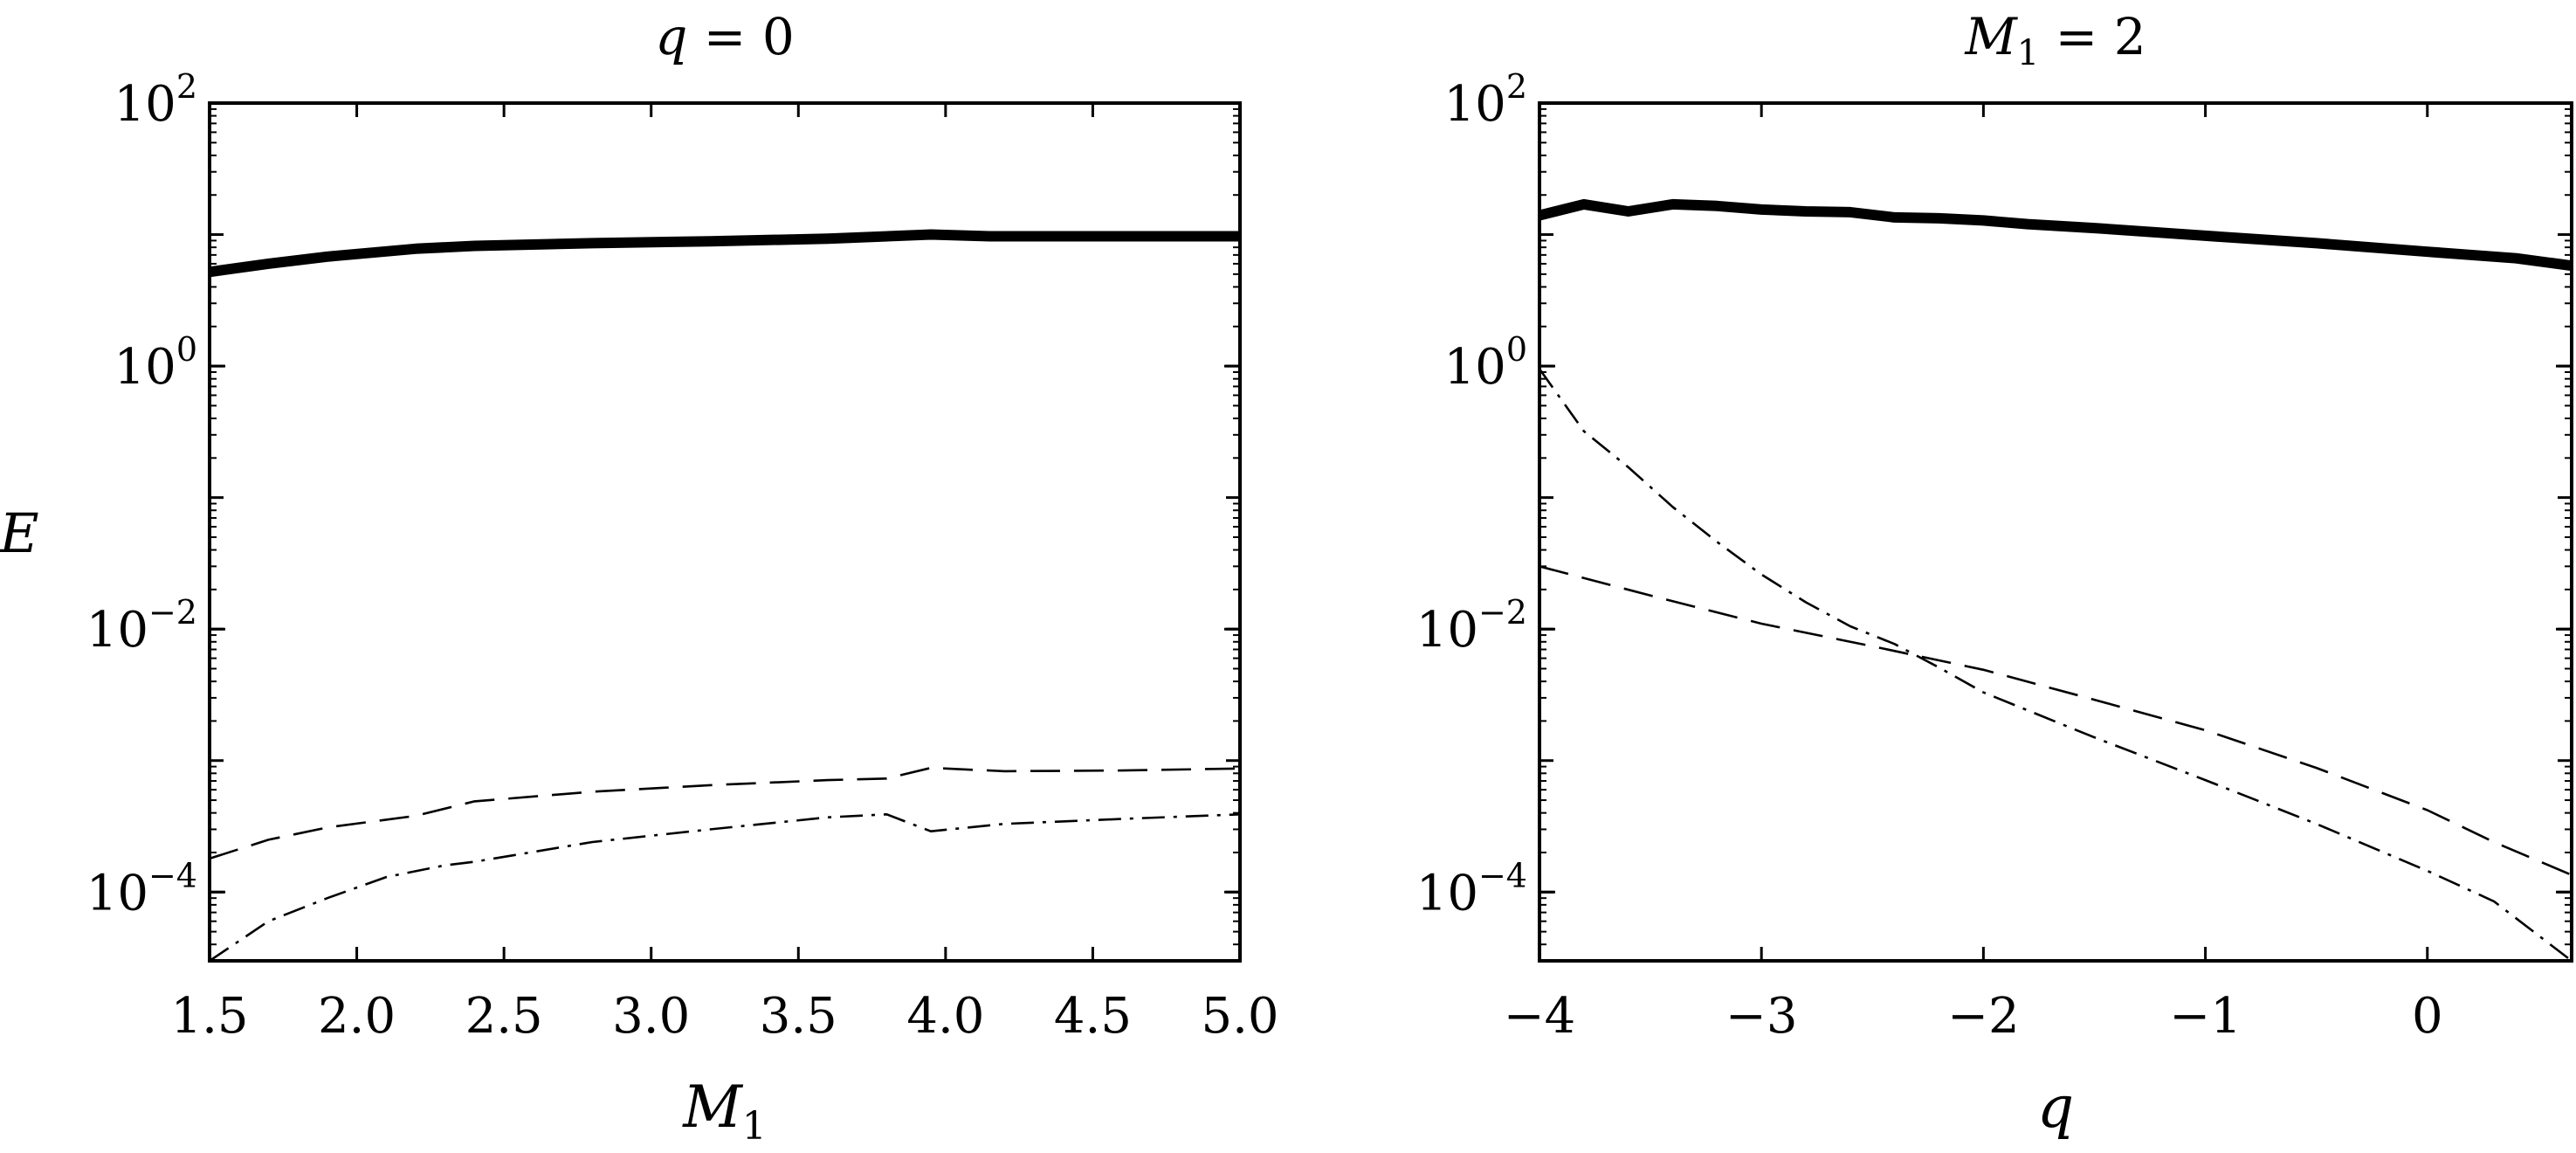 Image resolution: width=2576 pixels, height=1153 pixels. Describe the element at coordinates (1983, 1017) in the screenshot. I see `x-tick-label: −2` at that location.